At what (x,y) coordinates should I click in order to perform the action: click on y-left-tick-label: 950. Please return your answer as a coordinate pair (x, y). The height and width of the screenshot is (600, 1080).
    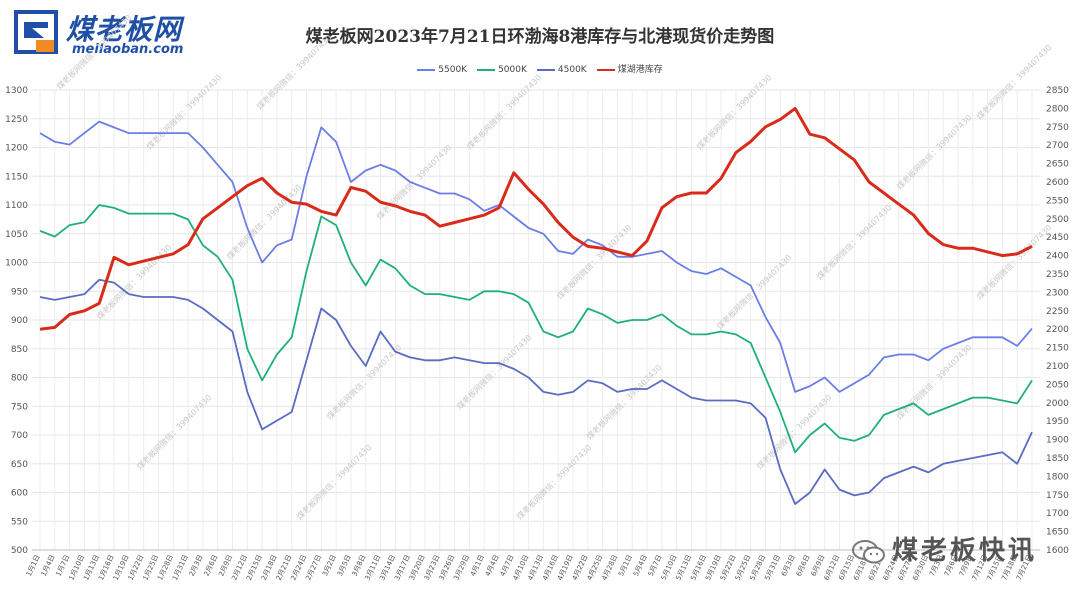
    Looking at the image, I should click on (19, 292).